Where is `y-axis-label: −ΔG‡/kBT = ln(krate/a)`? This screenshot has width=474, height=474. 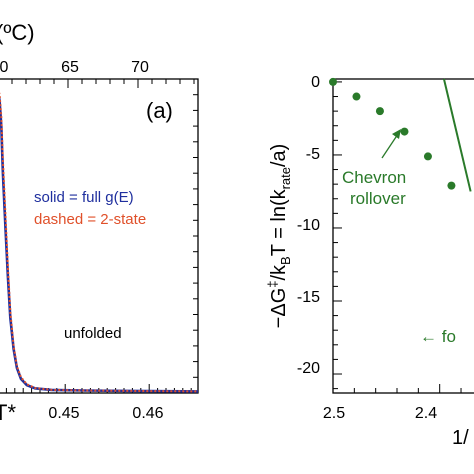 y-axis-label: −ΔG‡/kBT = ln(krate/a) is located at coordinates (279, 236).